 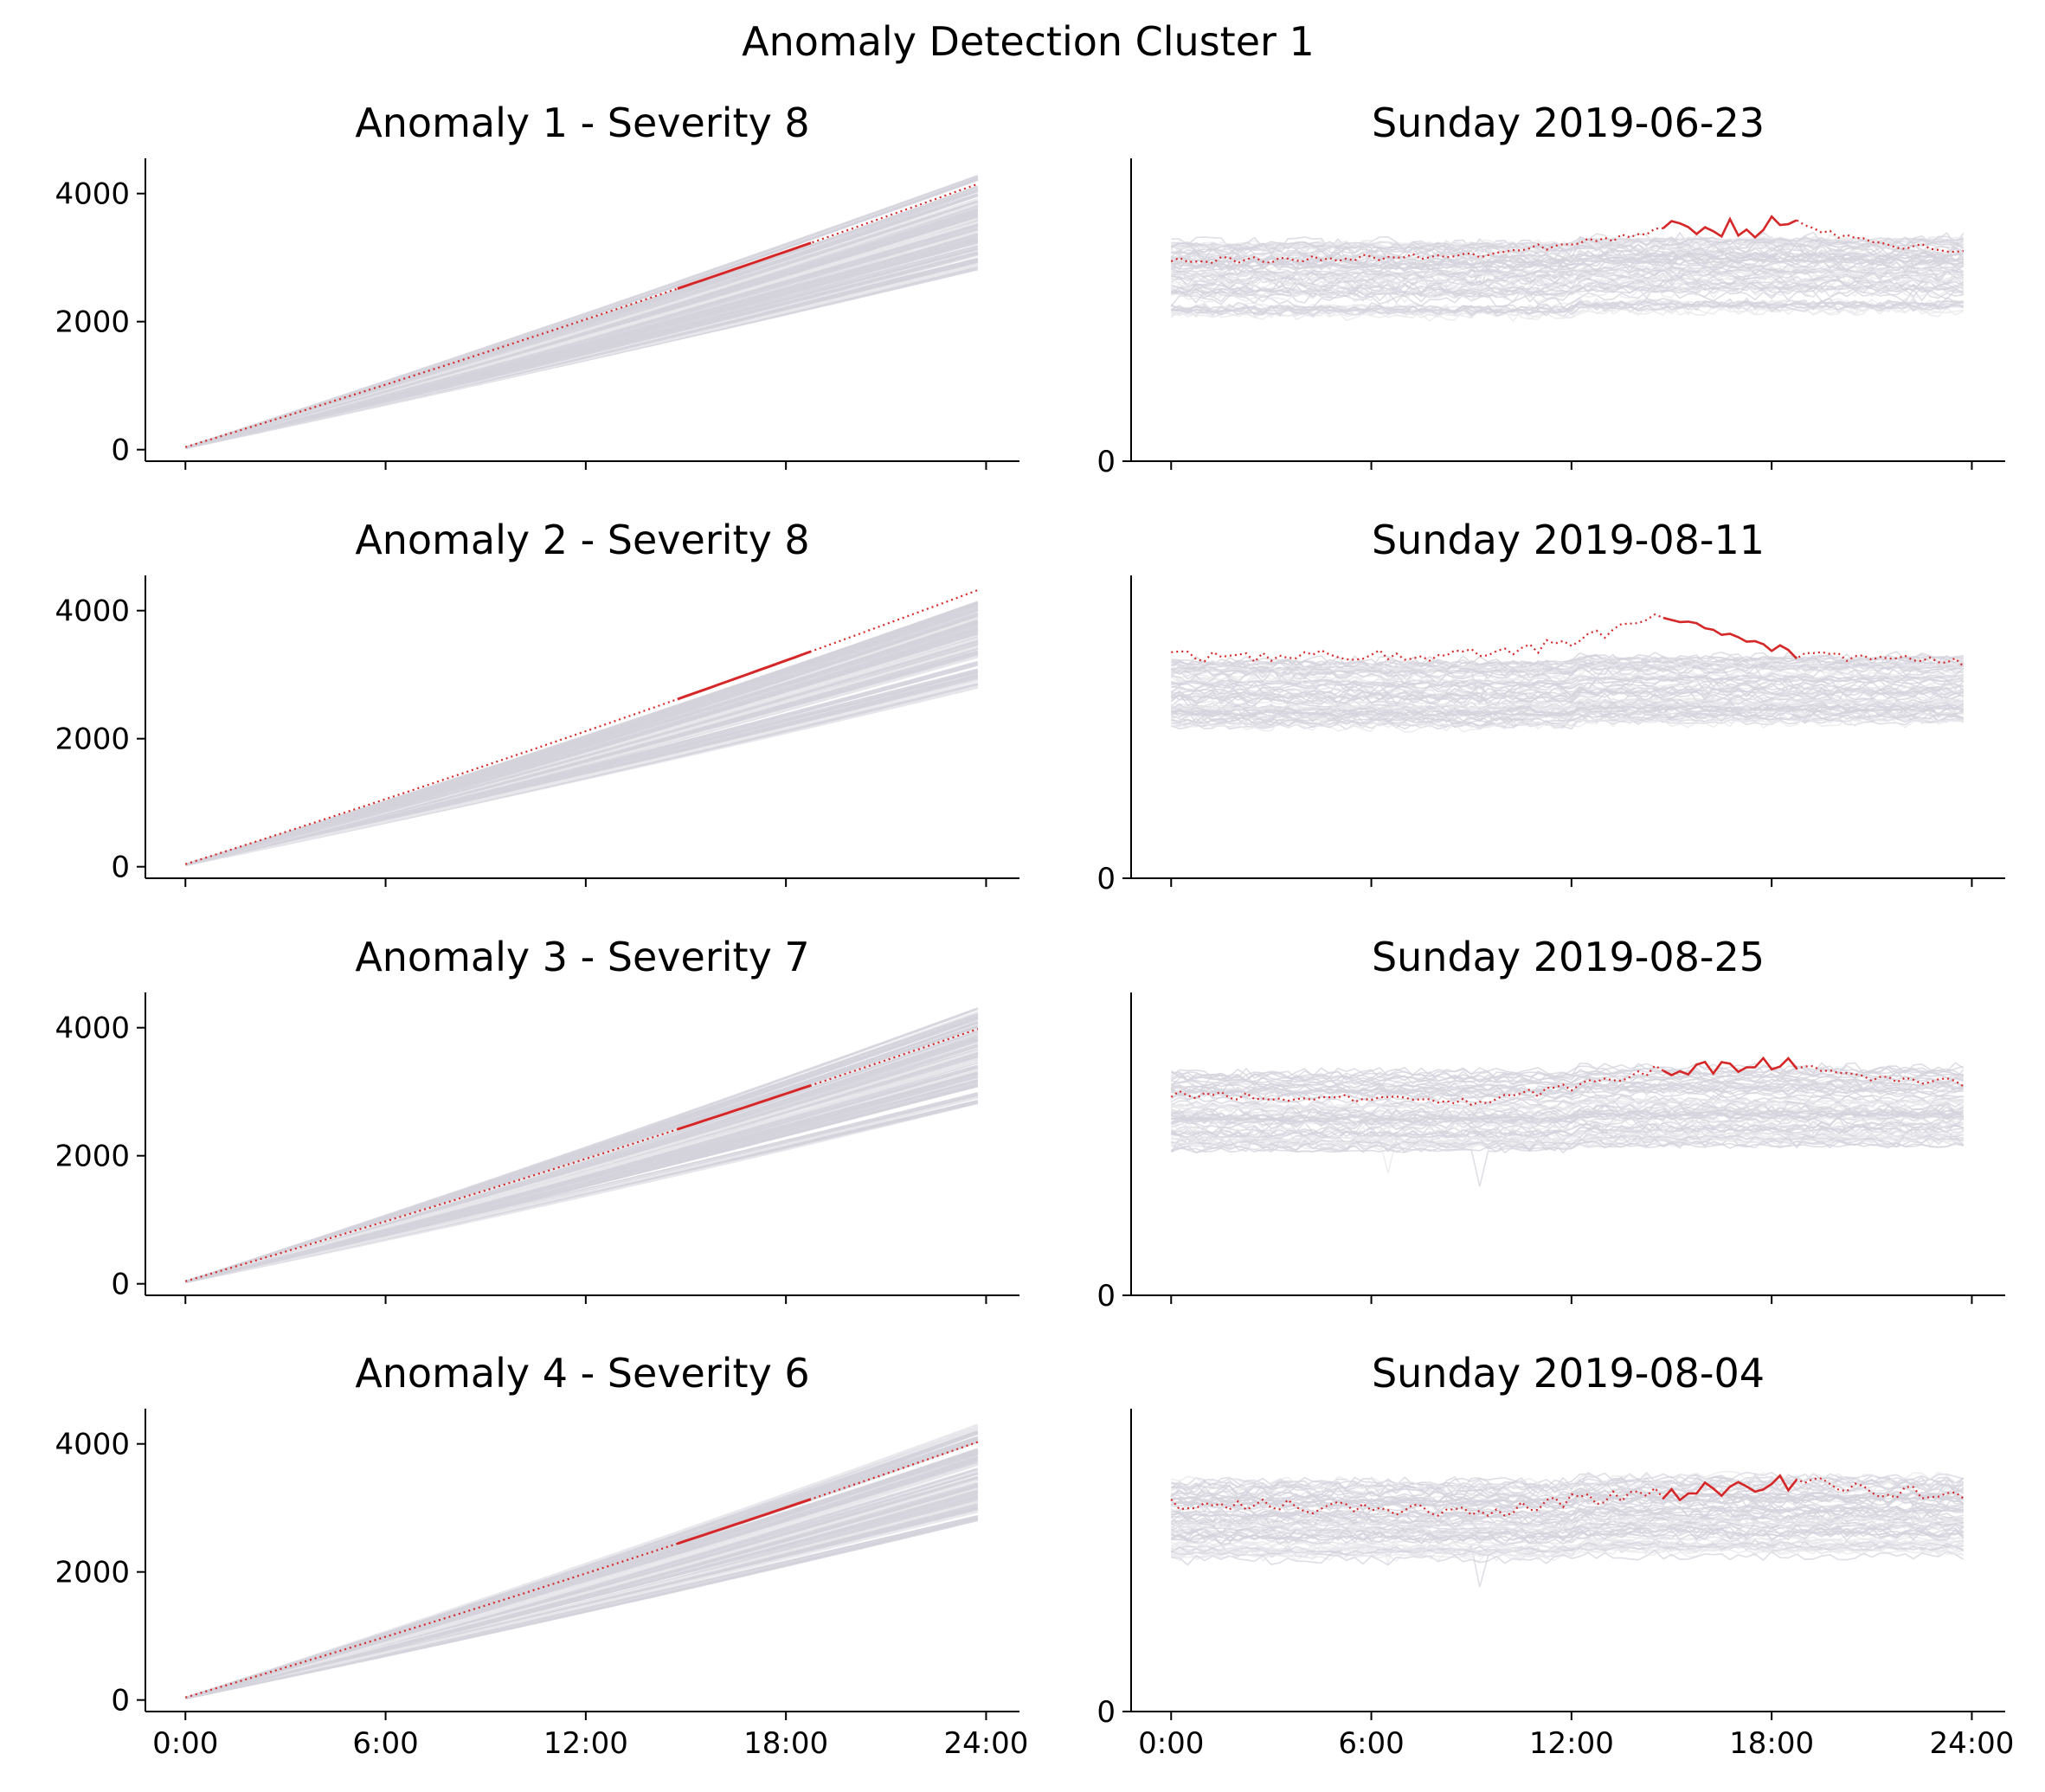 I want to click on y-tick-label: 2000, so click(x=92, y=1573).